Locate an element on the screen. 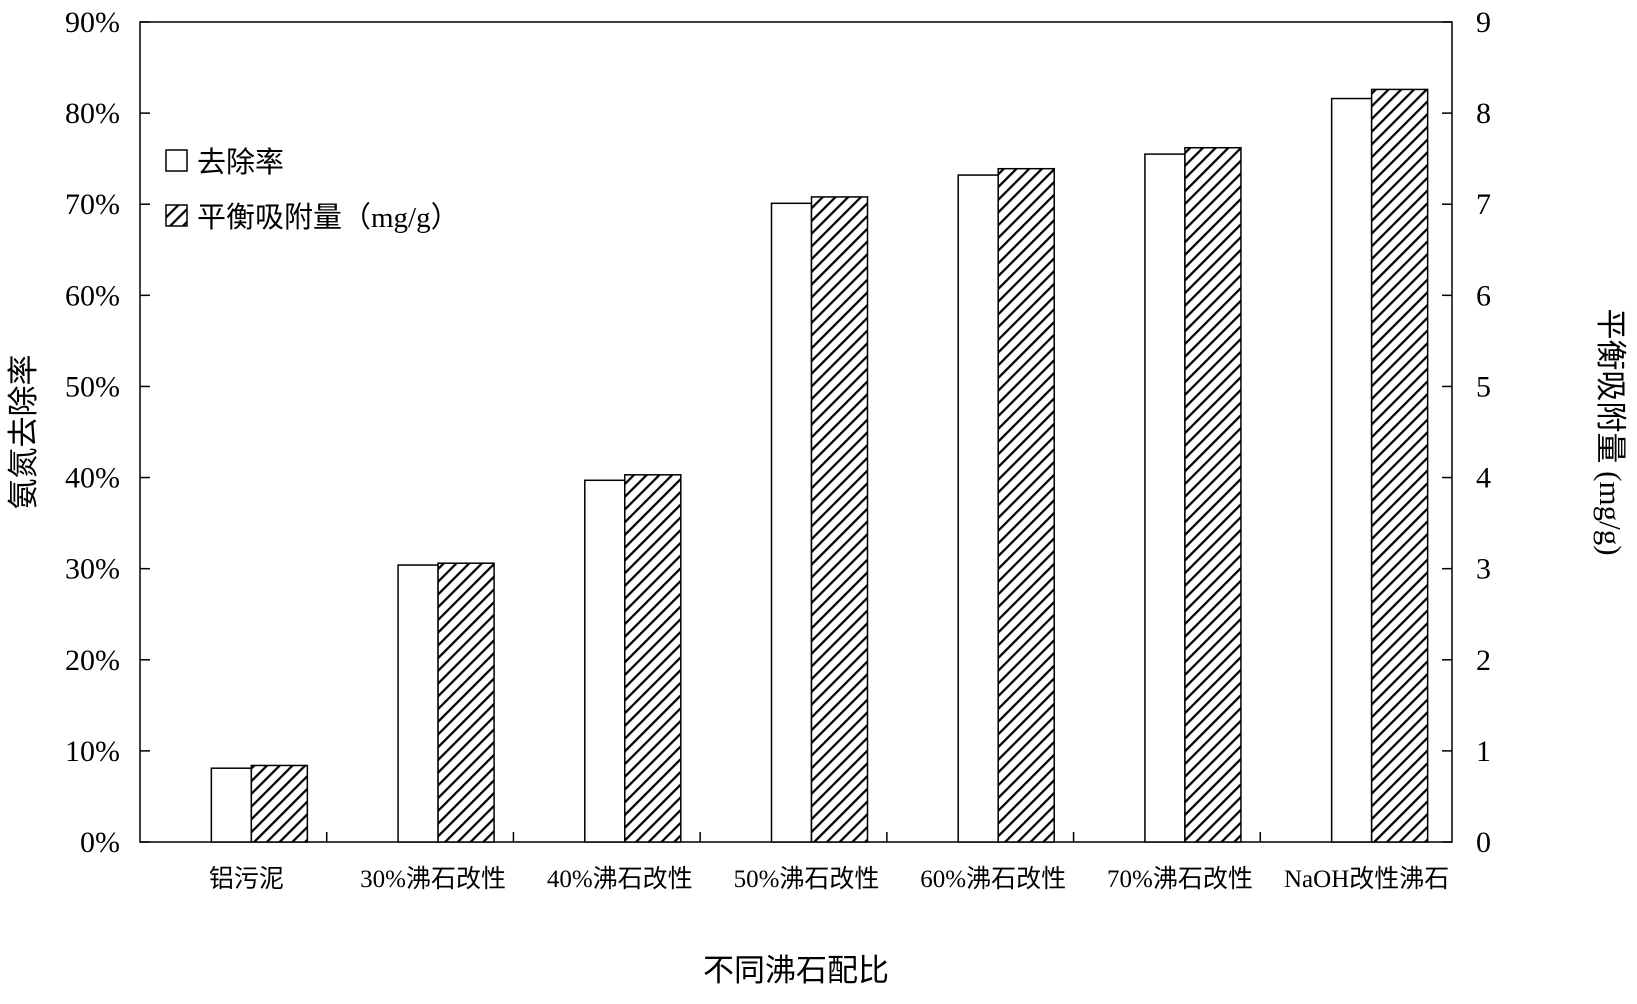 This screenshot has width=1637, height=1004. category-label: 60%沸石改性 is located at coordinates (993, 879).